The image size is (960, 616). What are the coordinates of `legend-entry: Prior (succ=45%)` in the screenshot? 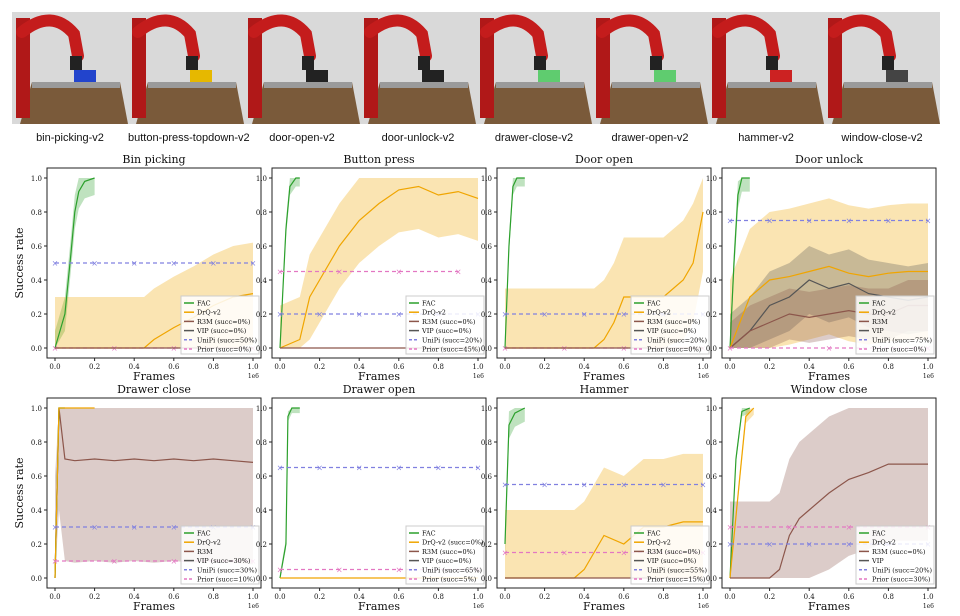 It's located at (451, 350).